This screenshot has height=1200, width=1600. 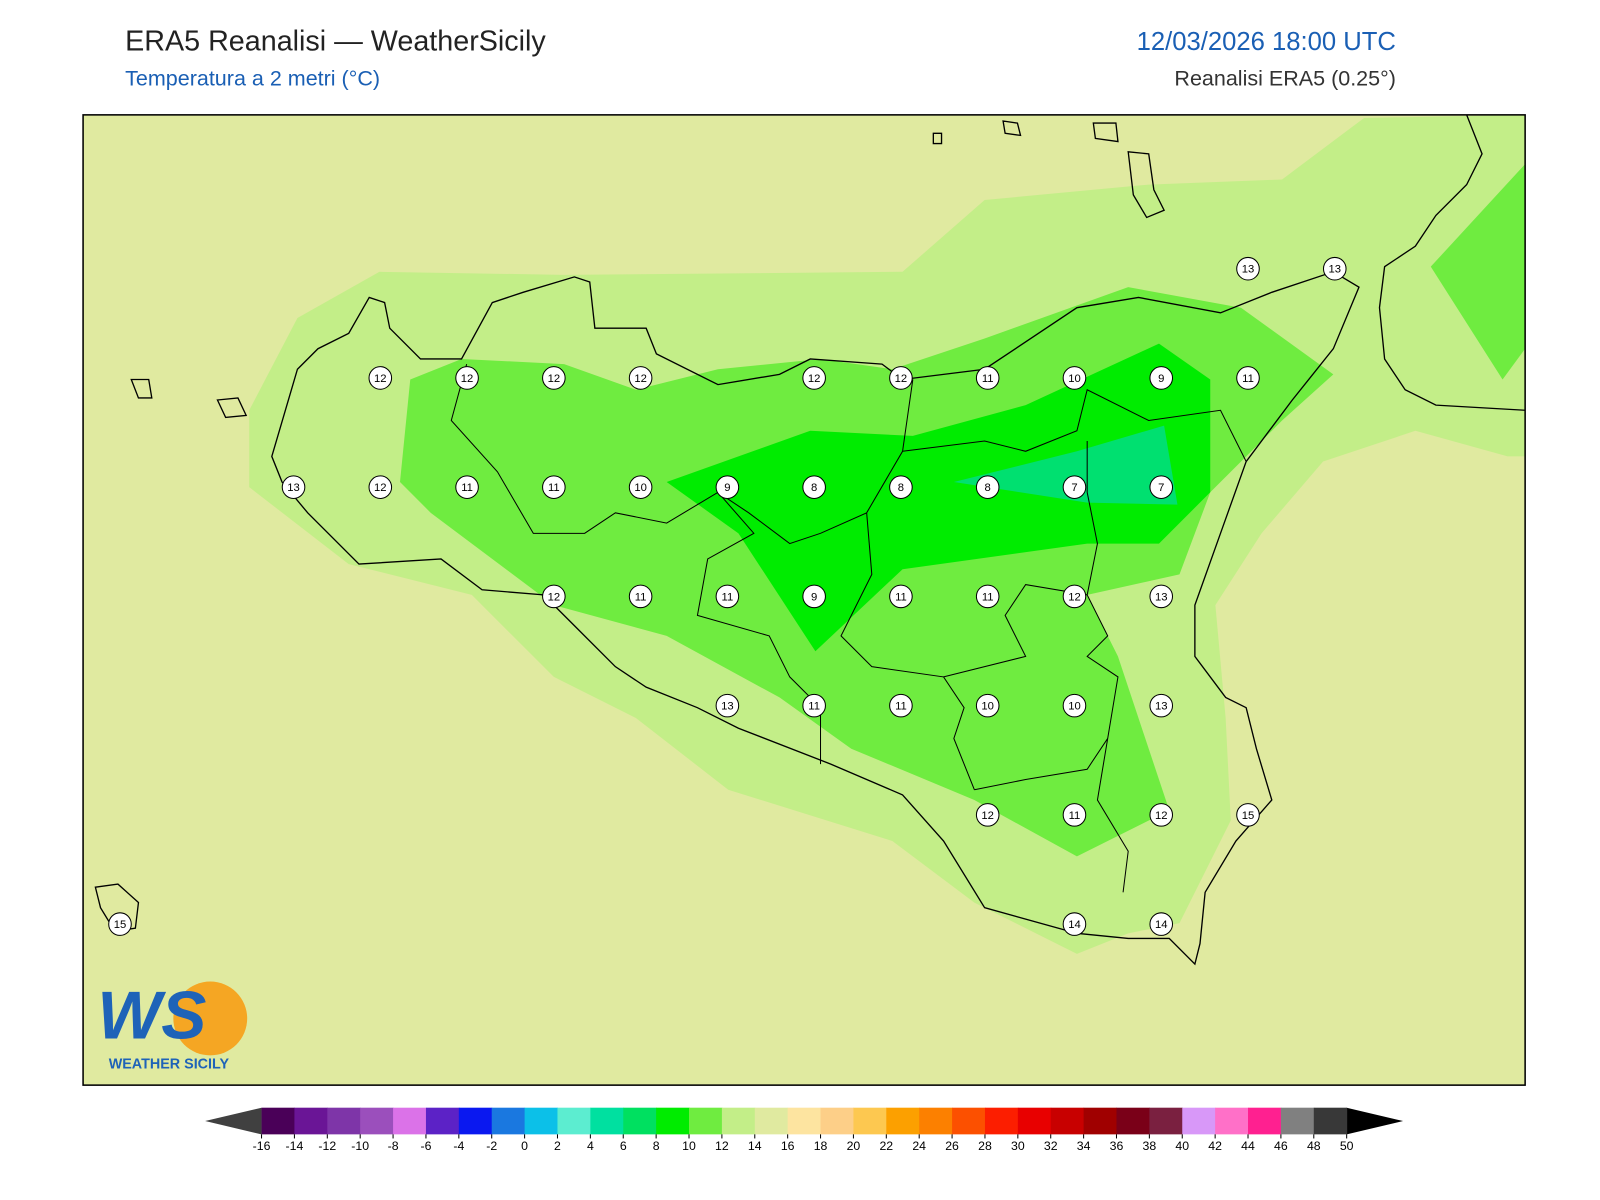 What do you see at coordinates (590, 1146) in the screenshot?
I see `colorbar-tick-label: 4` at bounding box center [590, 1146].